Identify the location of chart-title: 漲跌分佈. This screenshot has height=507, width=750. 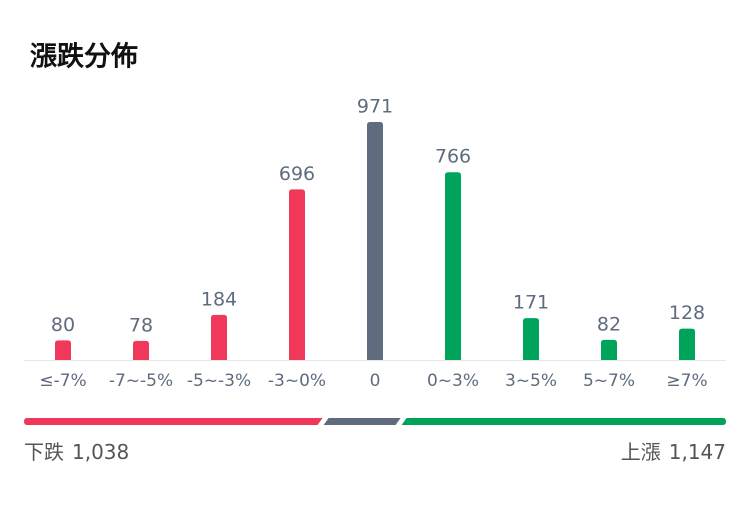
(84, 57).